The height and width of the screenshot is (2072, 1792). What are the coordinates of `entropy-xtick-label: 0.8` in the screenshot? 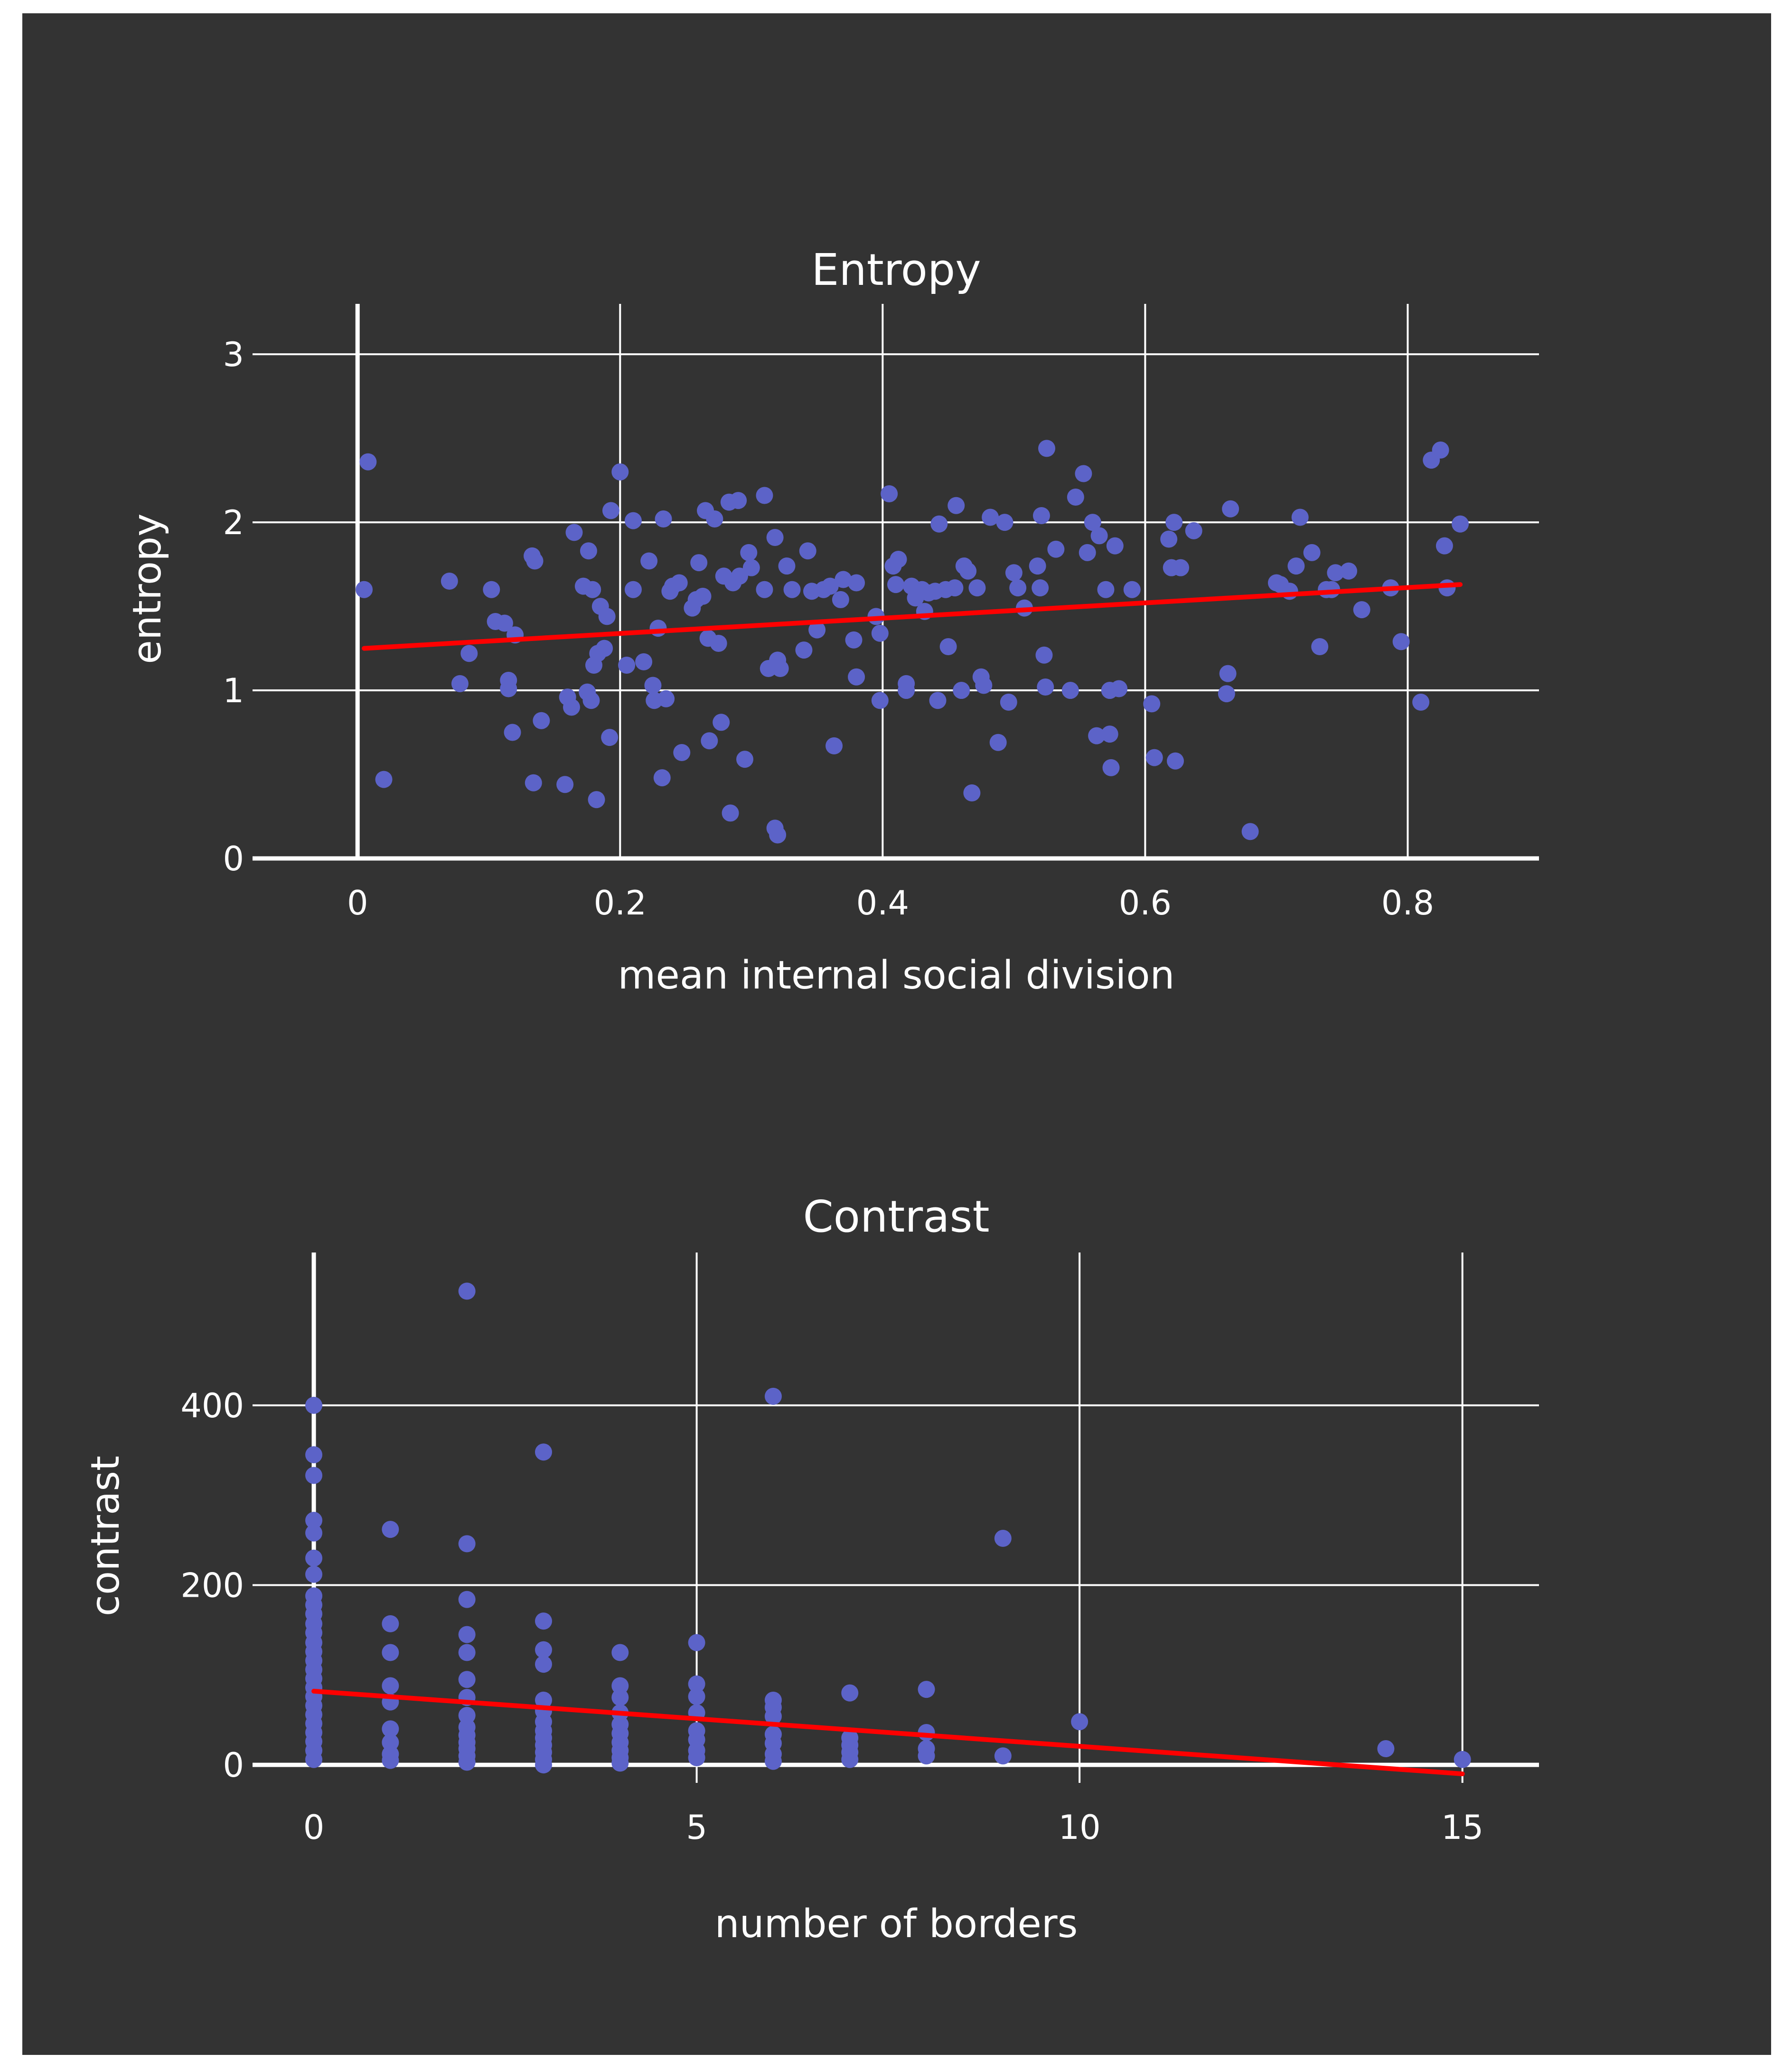 It's located at (1408, 903).